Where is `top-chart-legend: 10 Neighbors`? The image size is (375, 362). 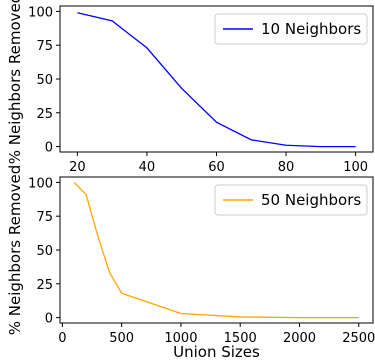
top-chart-legend: 10 Neighbors is located at coordinates (291, 29).